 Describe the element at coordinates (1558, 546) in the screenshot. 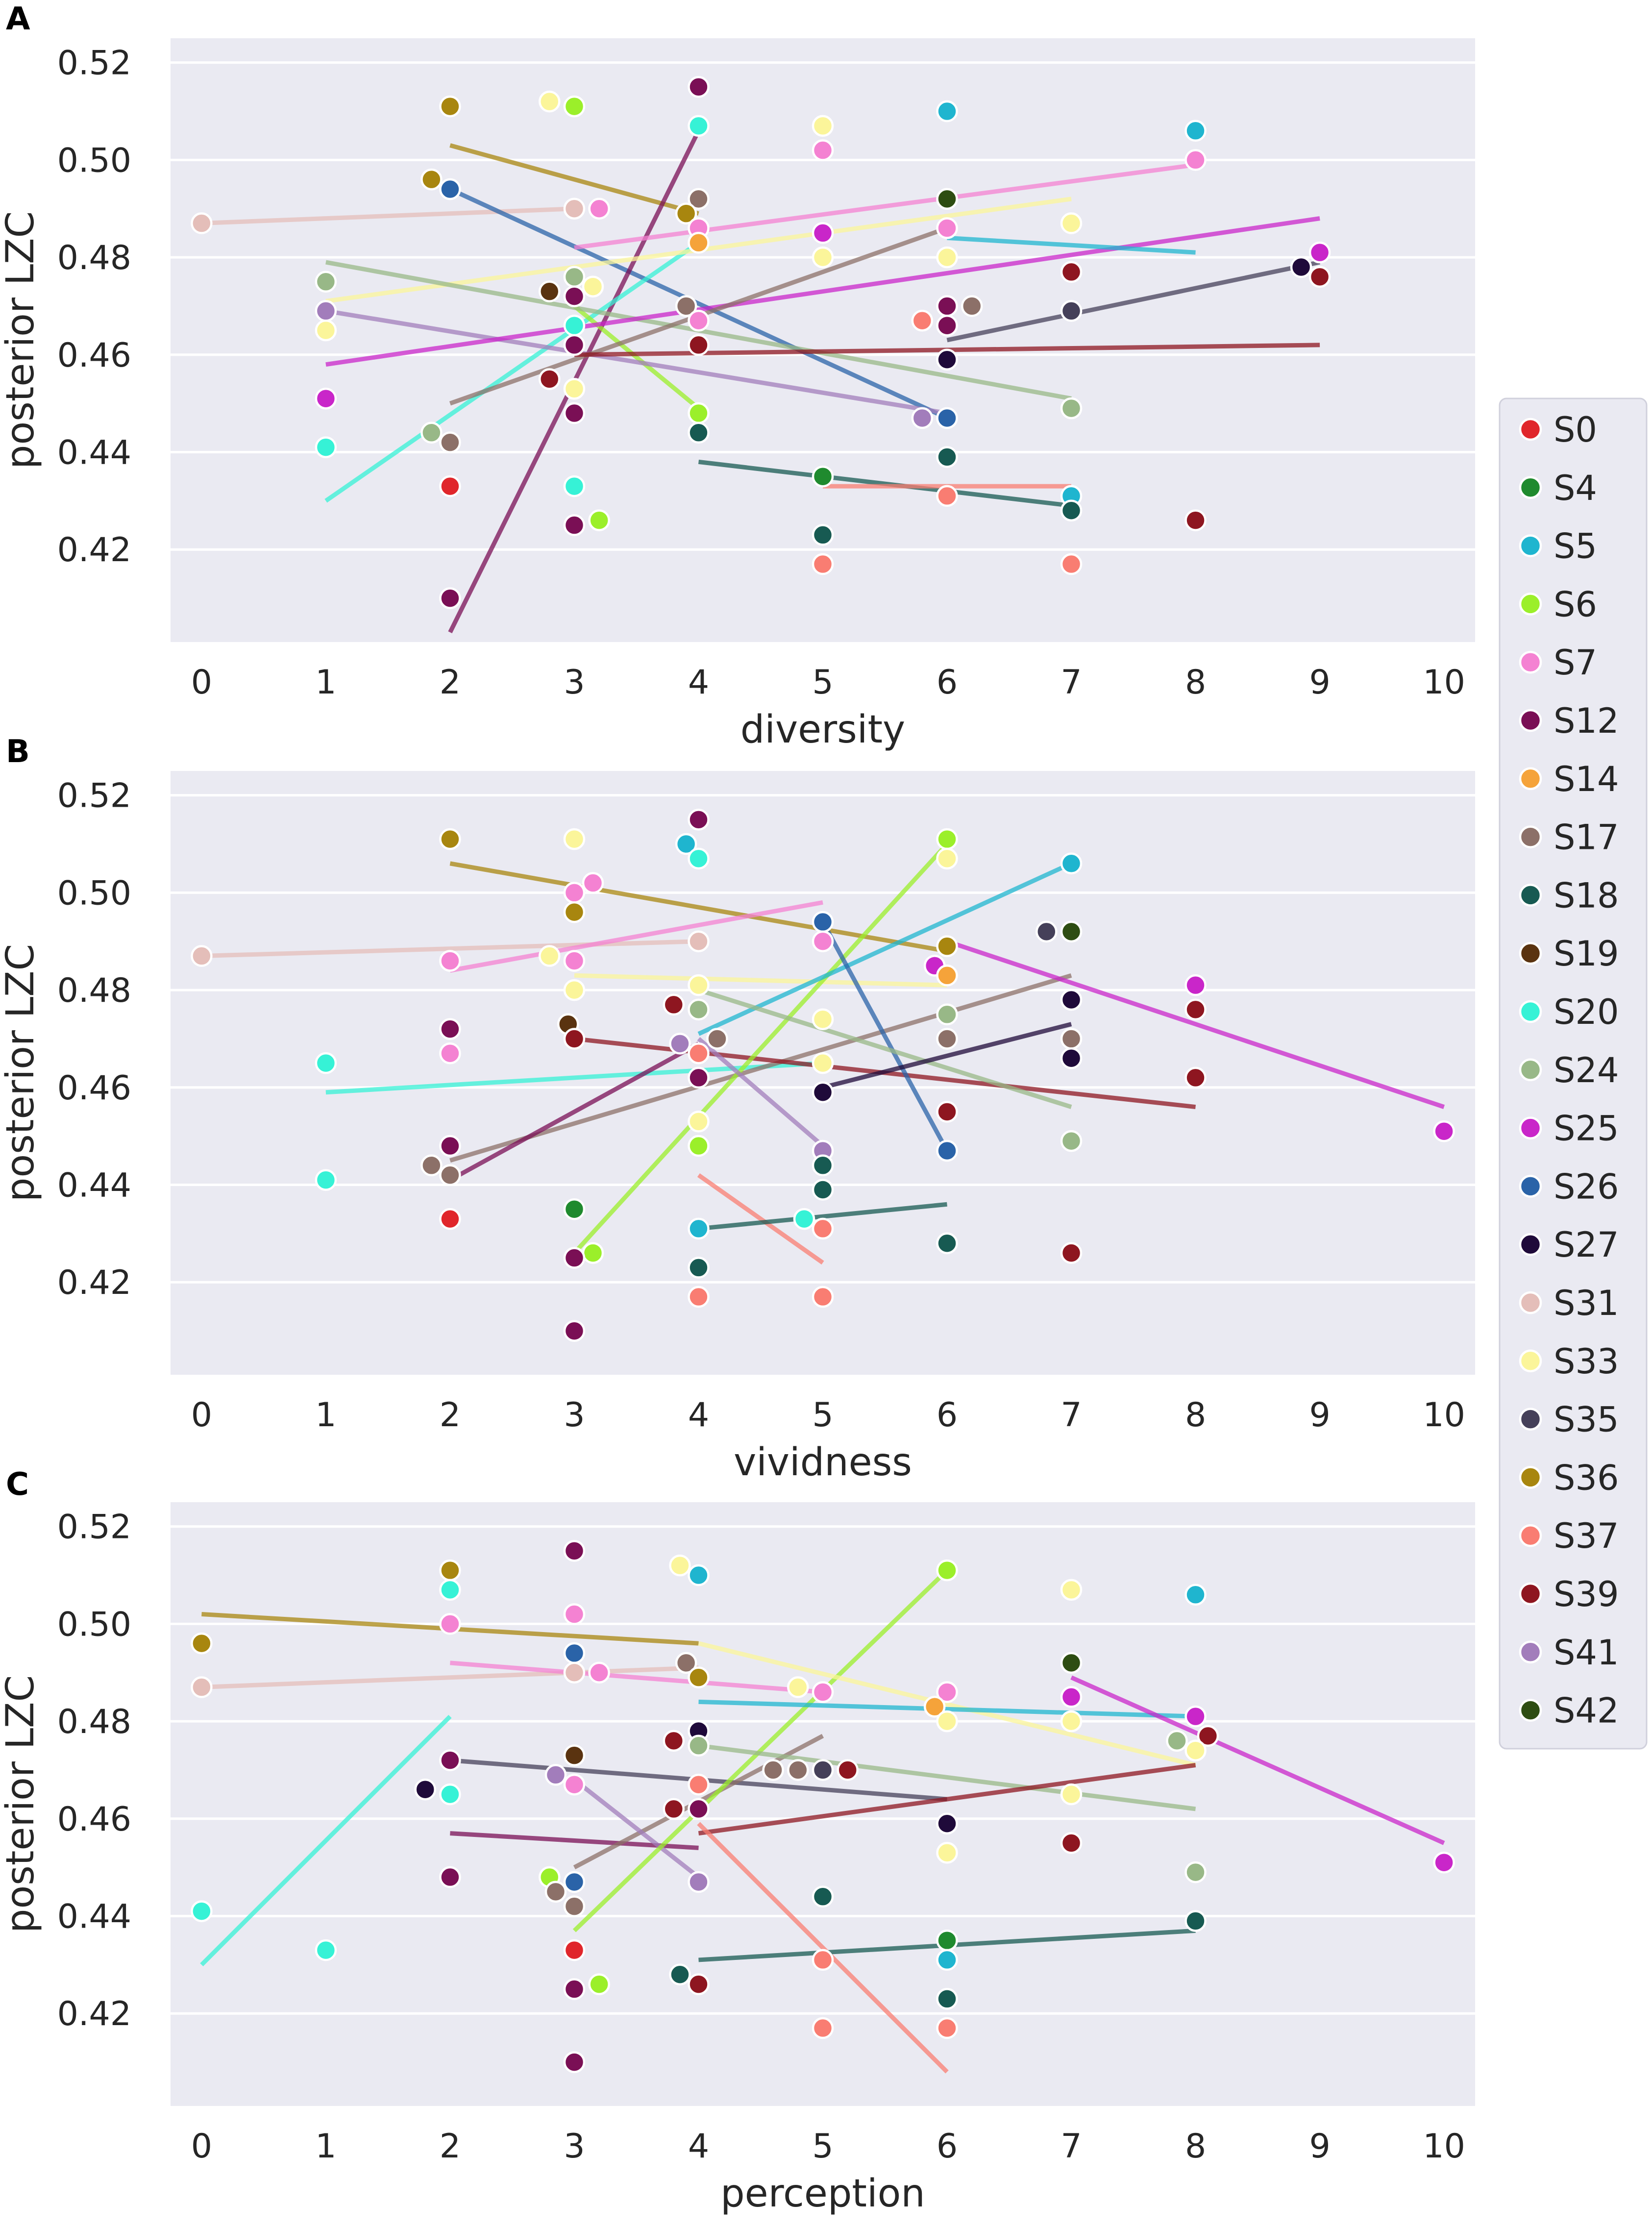

I see `legend-entry-S5: S5` at that location.